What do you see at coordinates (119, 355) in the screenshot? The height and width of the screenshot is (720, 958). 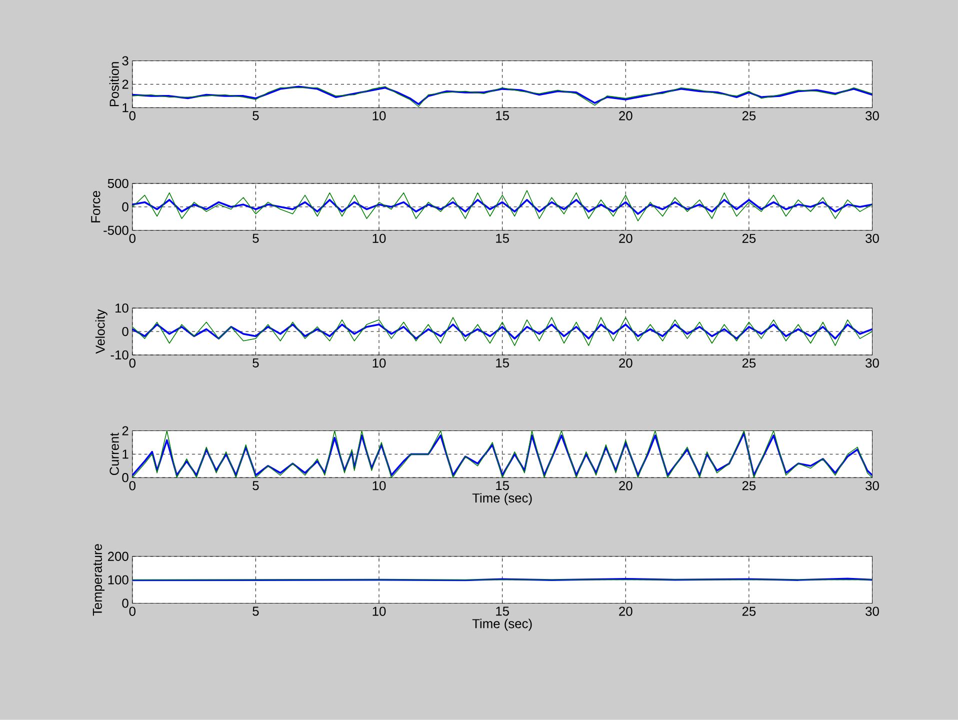 I see `y-tick-label: -10` at bounding box center [119, 355].